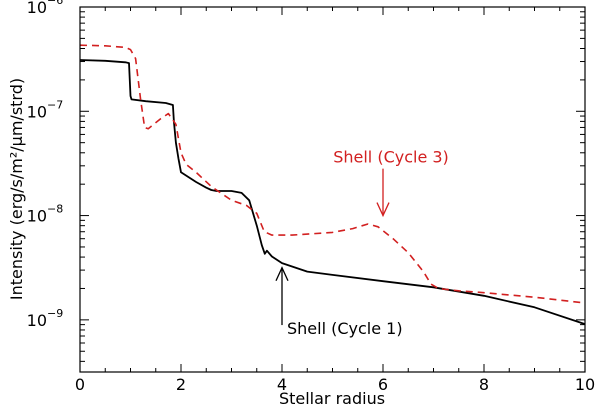 The image size is (600, 407). I want to click on x-tick-label: 4, so click(282, 384).